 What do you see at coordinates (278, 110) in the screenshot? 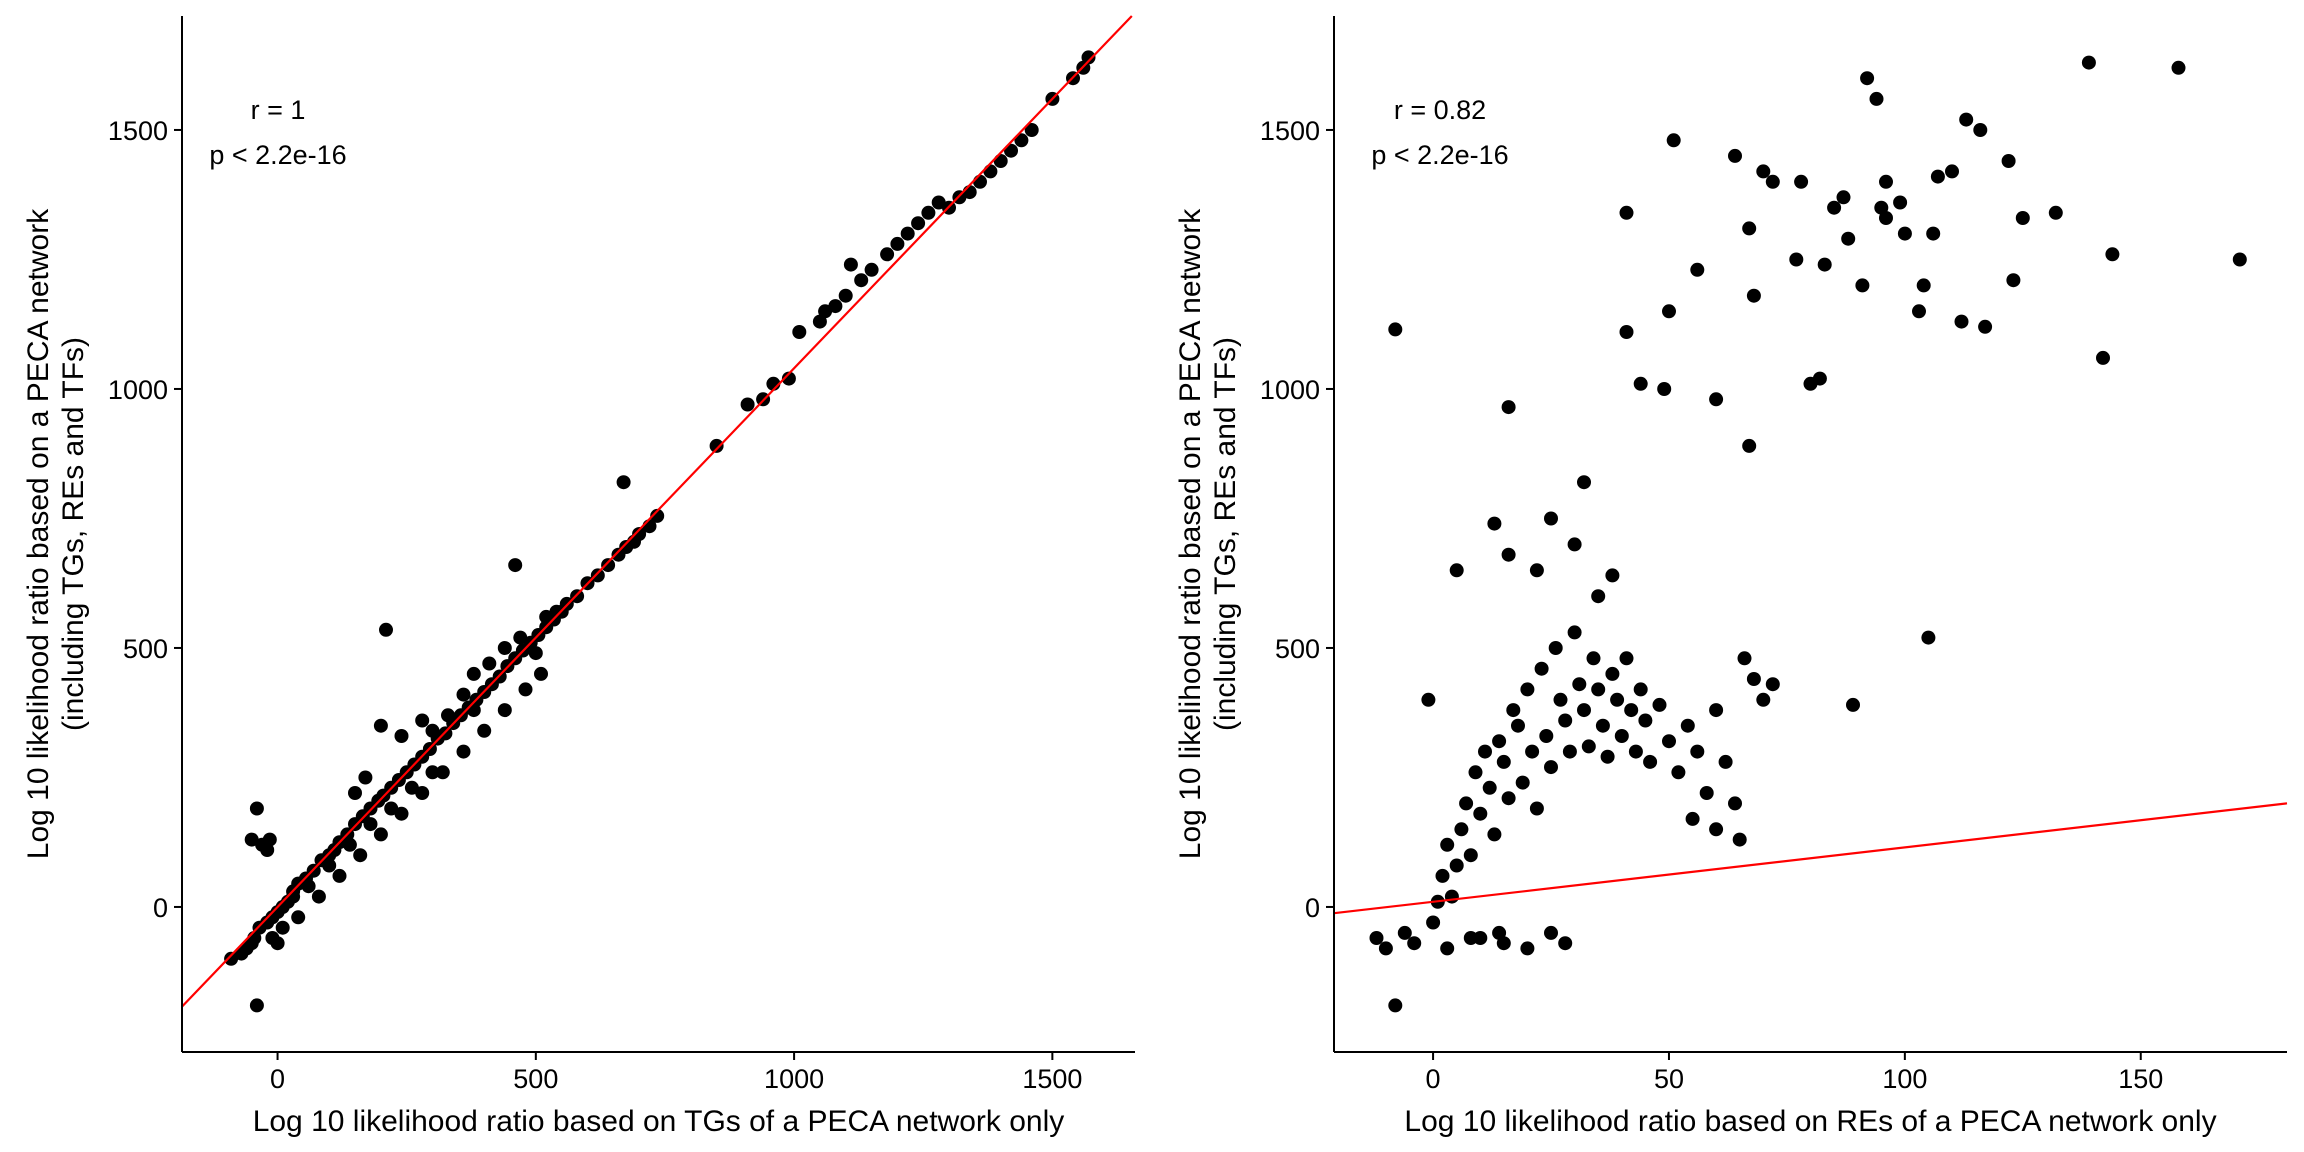
I see `left-annotation-r: r = 1` at bounding box center [278, 110].